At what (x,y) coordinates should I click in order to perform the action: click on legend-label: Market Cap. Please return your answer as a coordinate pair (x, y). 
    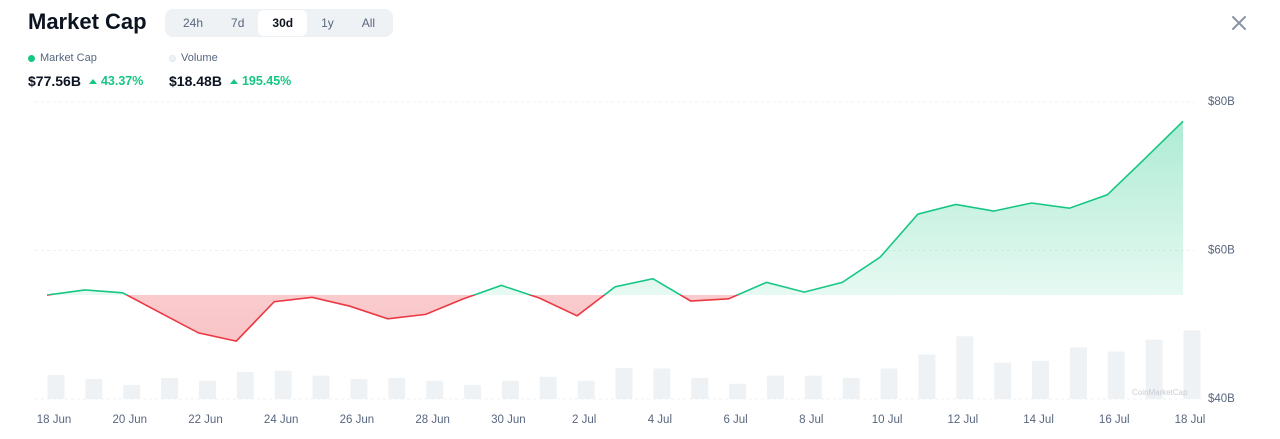
    Looking at the image, I should click on (68, 58).